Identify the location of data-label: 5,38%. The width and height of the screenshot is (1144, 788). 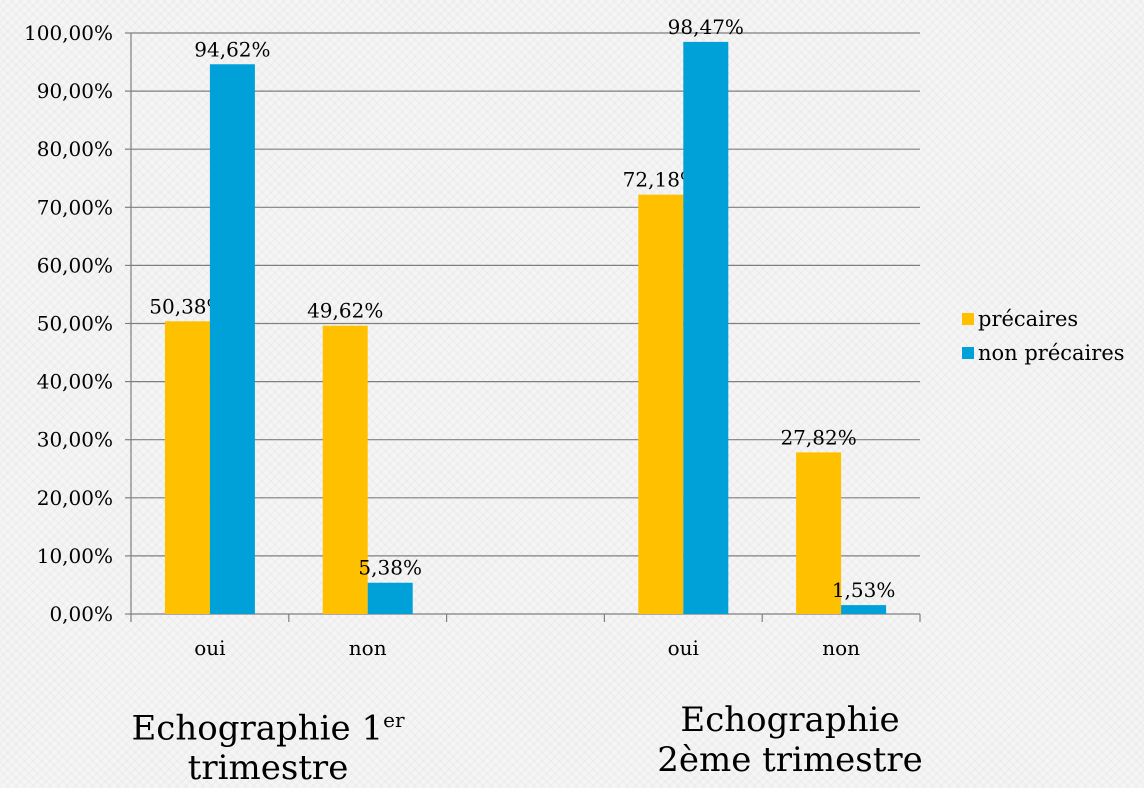
(390, 568).